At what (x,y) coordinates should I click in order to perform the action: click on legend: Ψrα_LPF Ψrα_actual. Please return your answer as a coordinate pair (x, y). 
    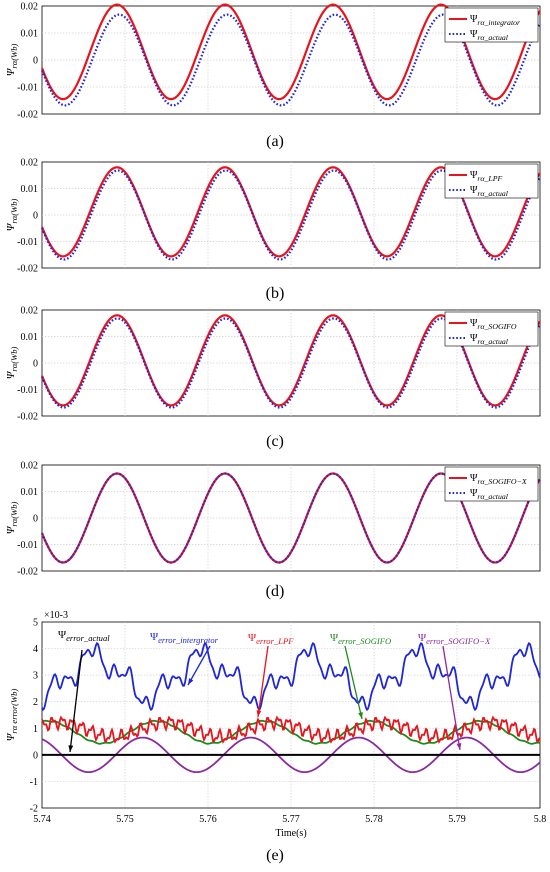
    Looking at the image, I should click on (491, 181).